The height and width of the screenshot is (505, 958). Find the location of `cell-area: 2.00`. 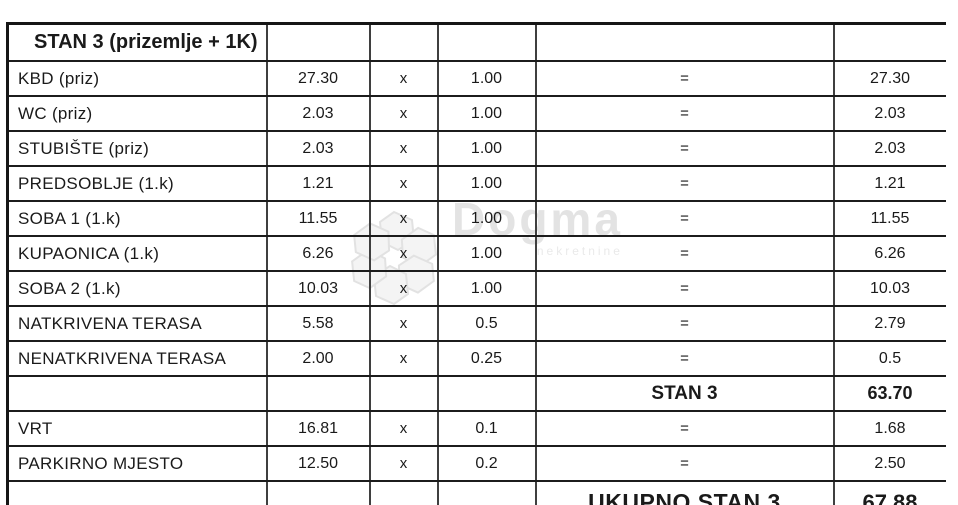

cell-area: 2.00 is located at coordinates (318, 358).